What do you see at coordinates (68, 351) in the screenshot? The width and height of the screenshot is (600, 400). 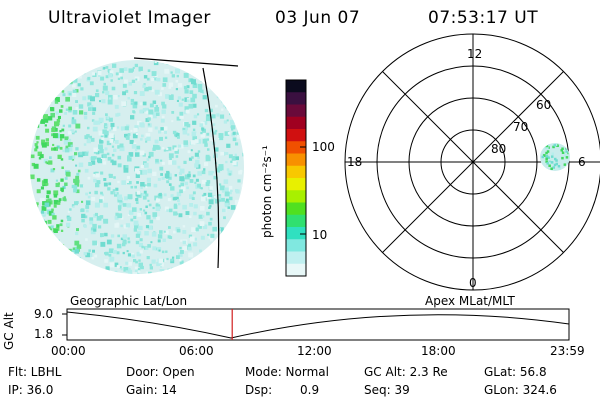 I see `timeline-xtick-0: 00:00` at bounding box center [68, 351].